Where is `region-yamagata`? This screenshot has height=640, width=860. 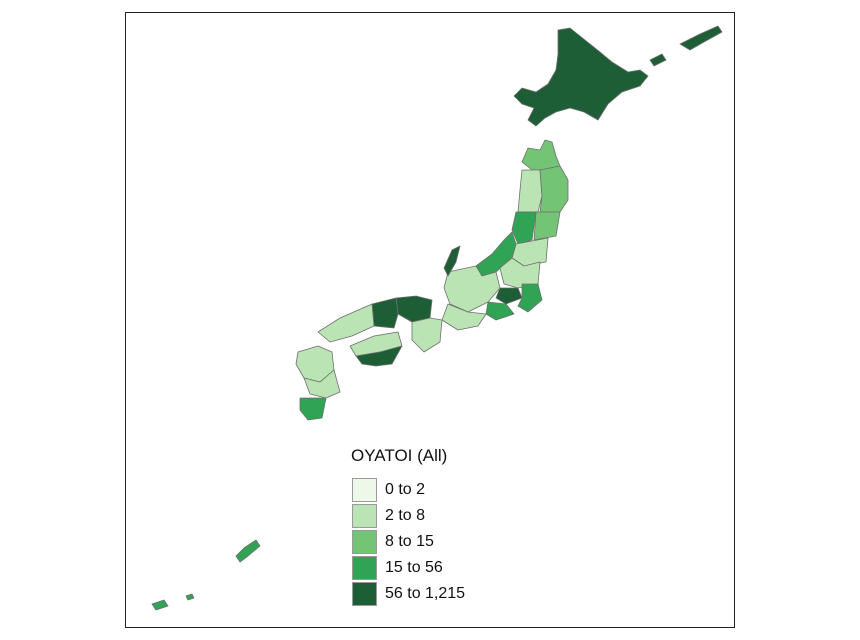 region-yamagata is located at coordinates (524, 228).